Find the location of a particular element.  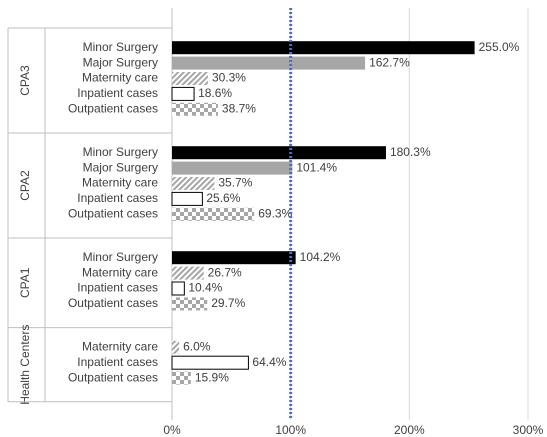

value-label: 15.9% is located at coordinates (212, 377).